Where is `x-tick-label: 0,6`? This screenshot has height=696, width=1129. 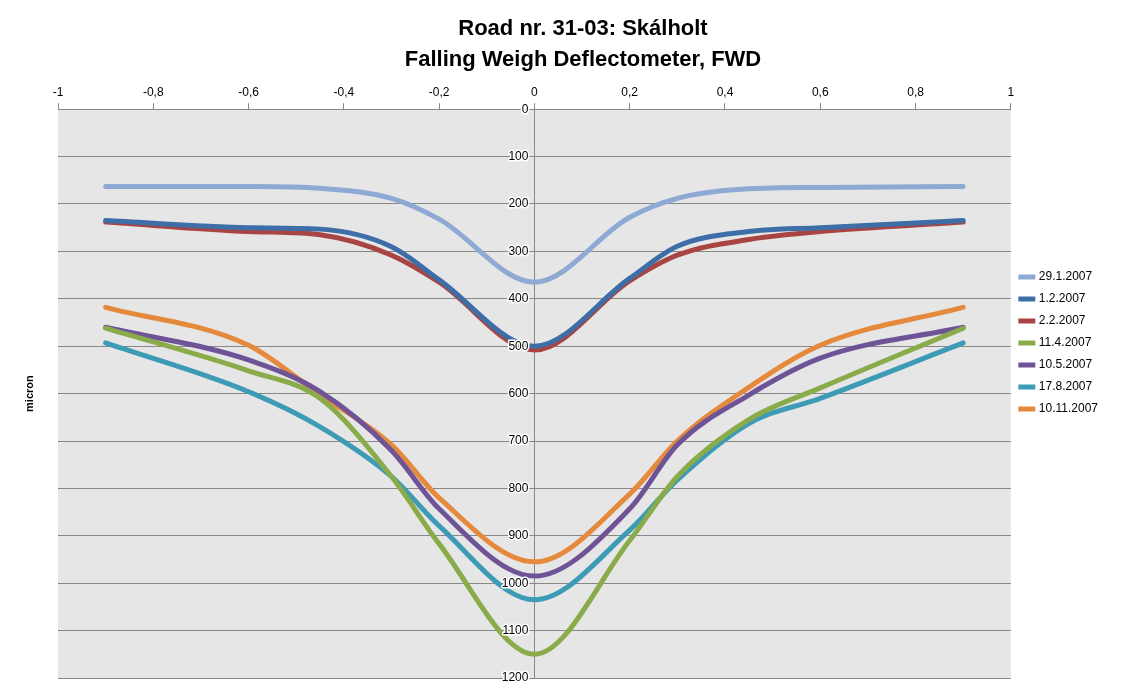
x-tick-label: 0,6 is located at coordinates (820, 92).